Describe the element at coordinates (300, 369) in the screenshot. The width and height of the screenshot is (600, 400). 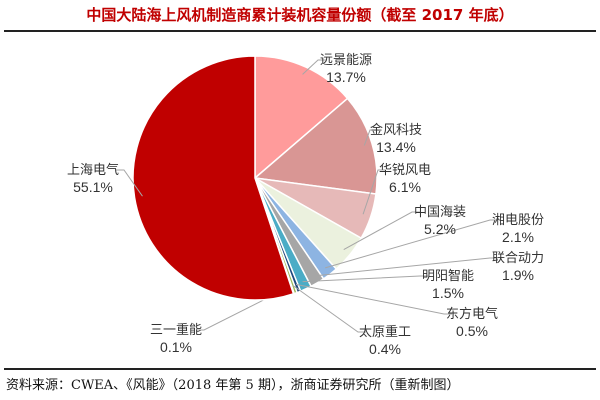
I see `source-divider` at that location.